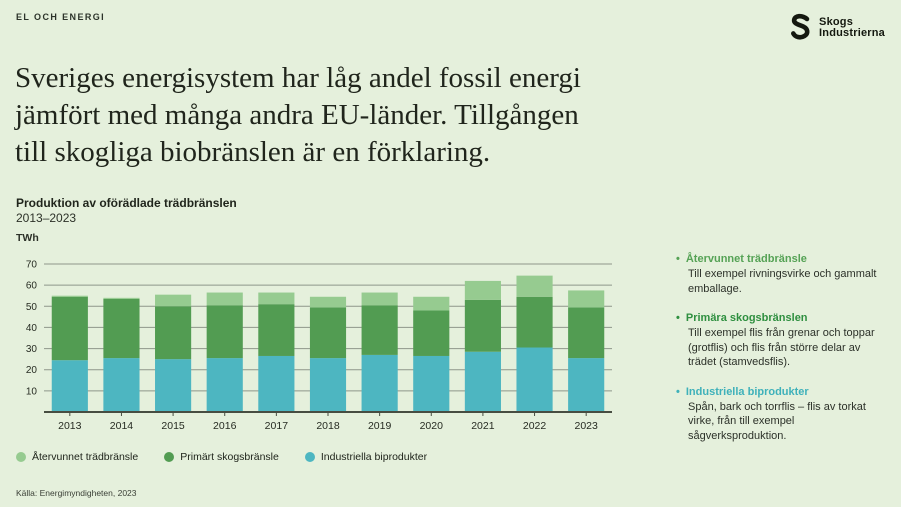 The image size is (901, 507). Describe the element at coordinates (32, 307) in the screenshot. I see `svg-text: 50` at that location.